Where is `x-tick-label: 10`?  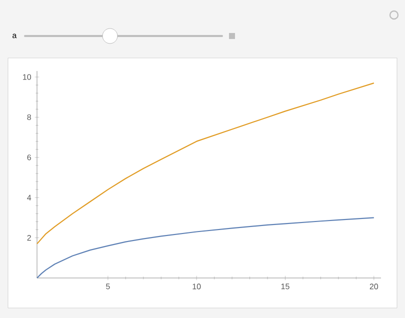 x-tick-label: 10 is located at coordinates (196, 287).